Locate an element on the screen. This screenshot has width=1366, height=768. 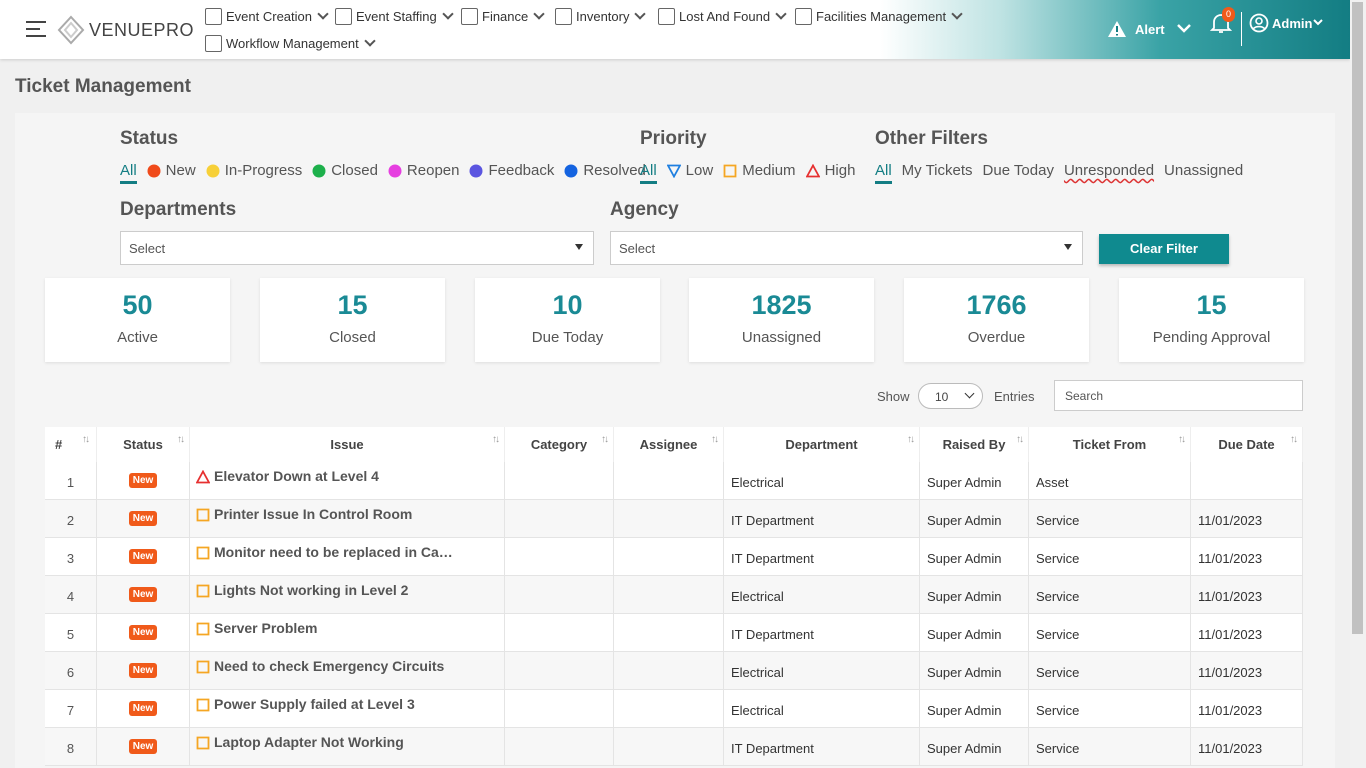
column-label: Issue is located at coordinates (347, 444).